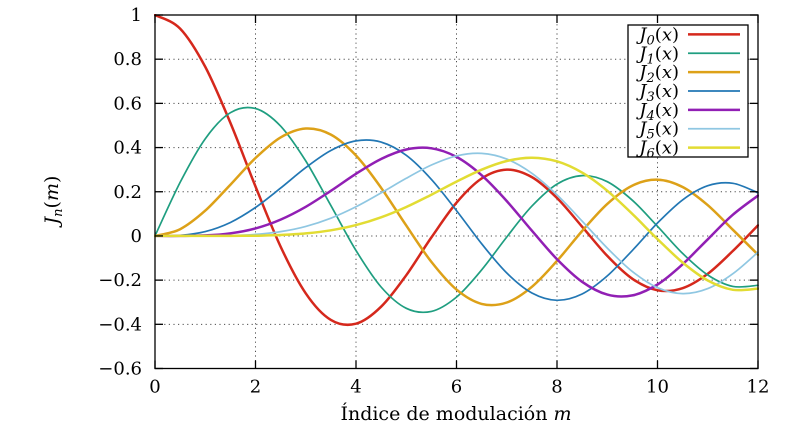 Image resolution: width=794 pixels, height=429 pixels. I want to click on x-axis-label-variable: m, so click(563, 414).